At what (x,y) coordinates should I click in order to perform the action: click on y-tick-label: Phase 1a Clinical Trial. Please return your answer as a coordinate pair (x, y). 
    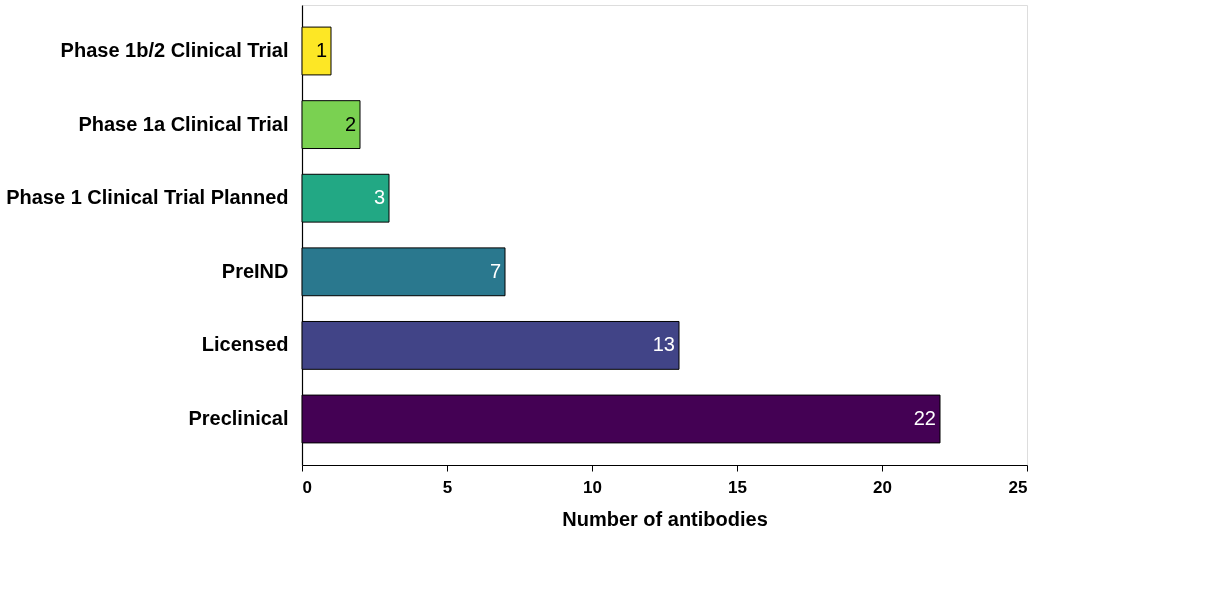
    Looking at the image, I should click on (183, 123).